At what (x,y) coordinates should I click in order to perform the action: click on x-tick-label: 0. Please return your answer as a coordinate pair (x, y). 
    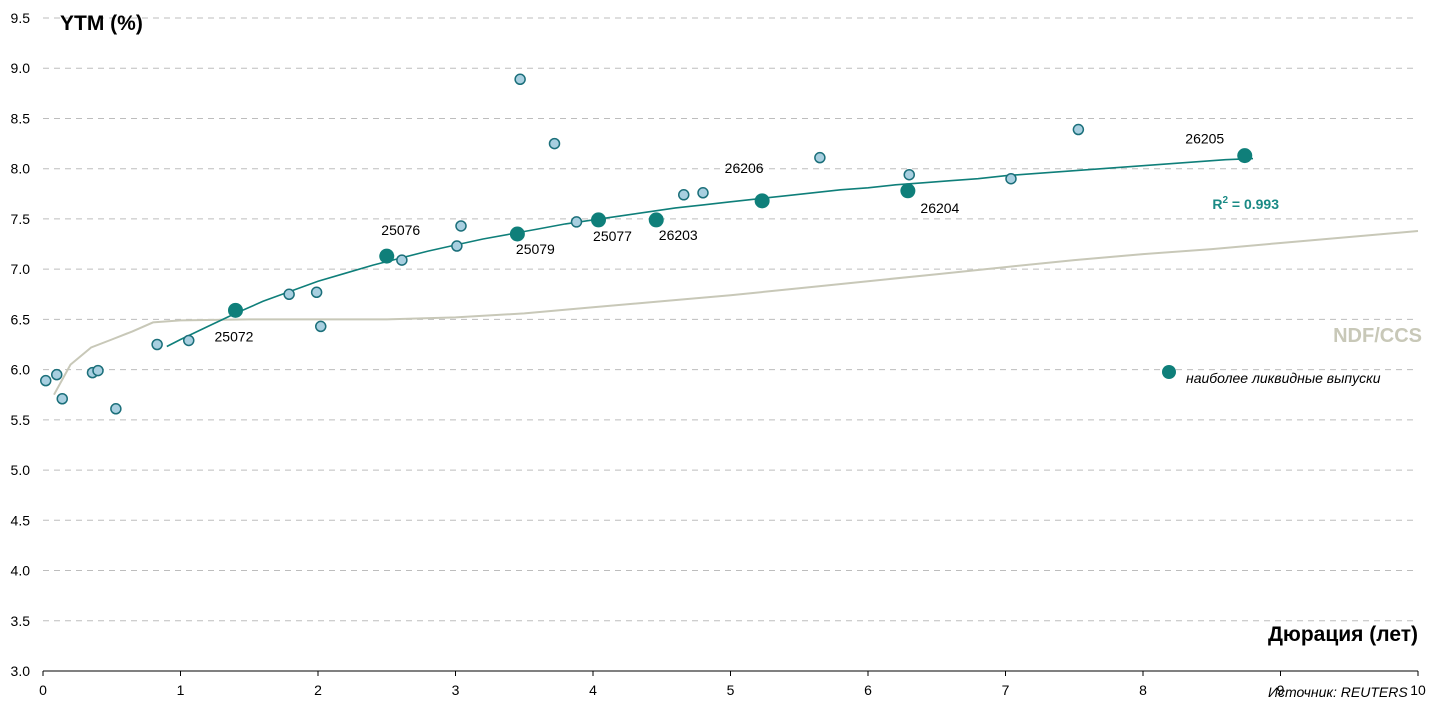
    Looking at the image, I should click on (43, 690).